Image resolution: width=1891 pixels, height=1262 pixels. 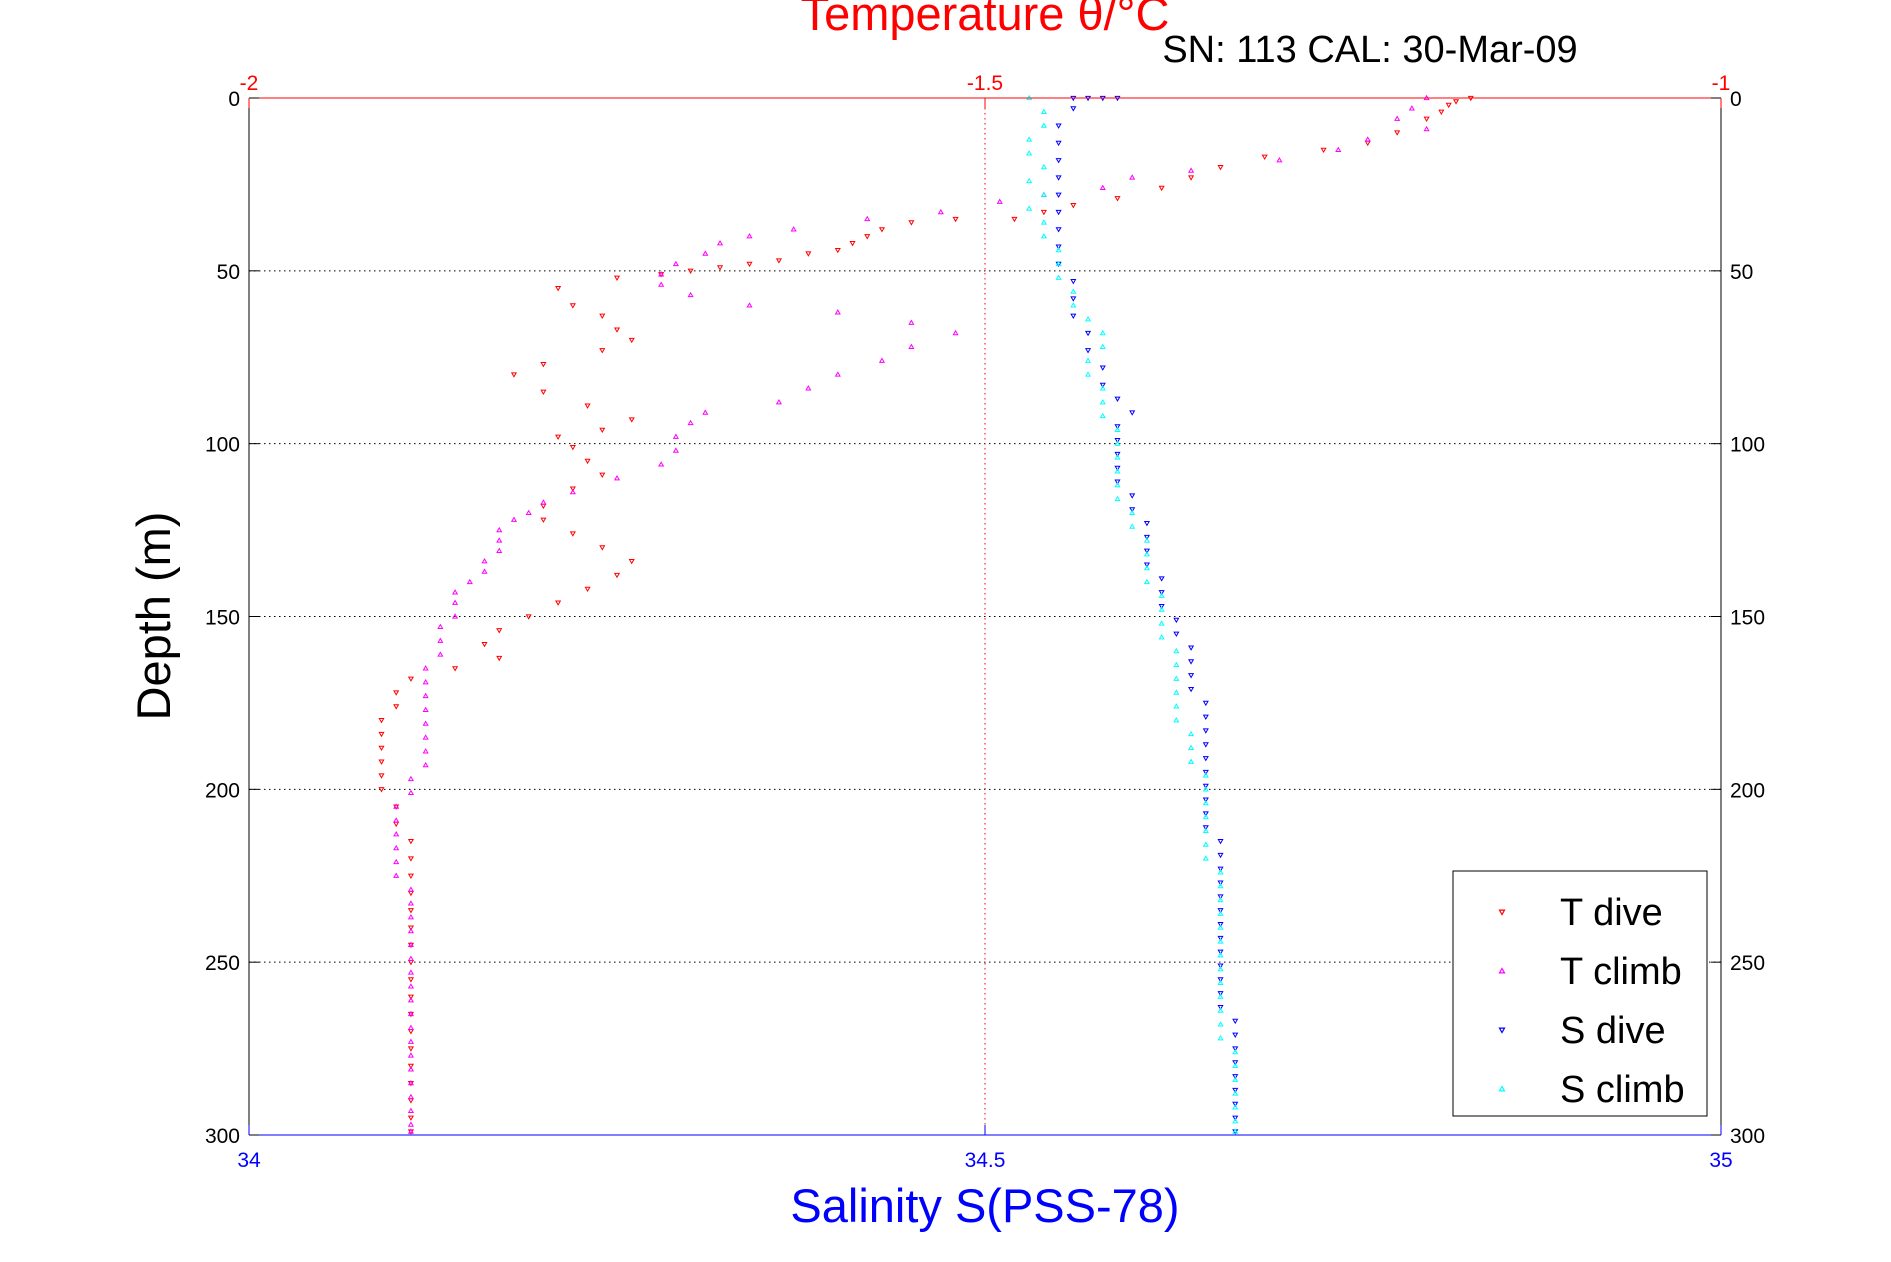 What do you see at coordinates (1502, 912) in the screenshot?
I see `legend-marker-t-dive` at bounding box center [1502, 912].